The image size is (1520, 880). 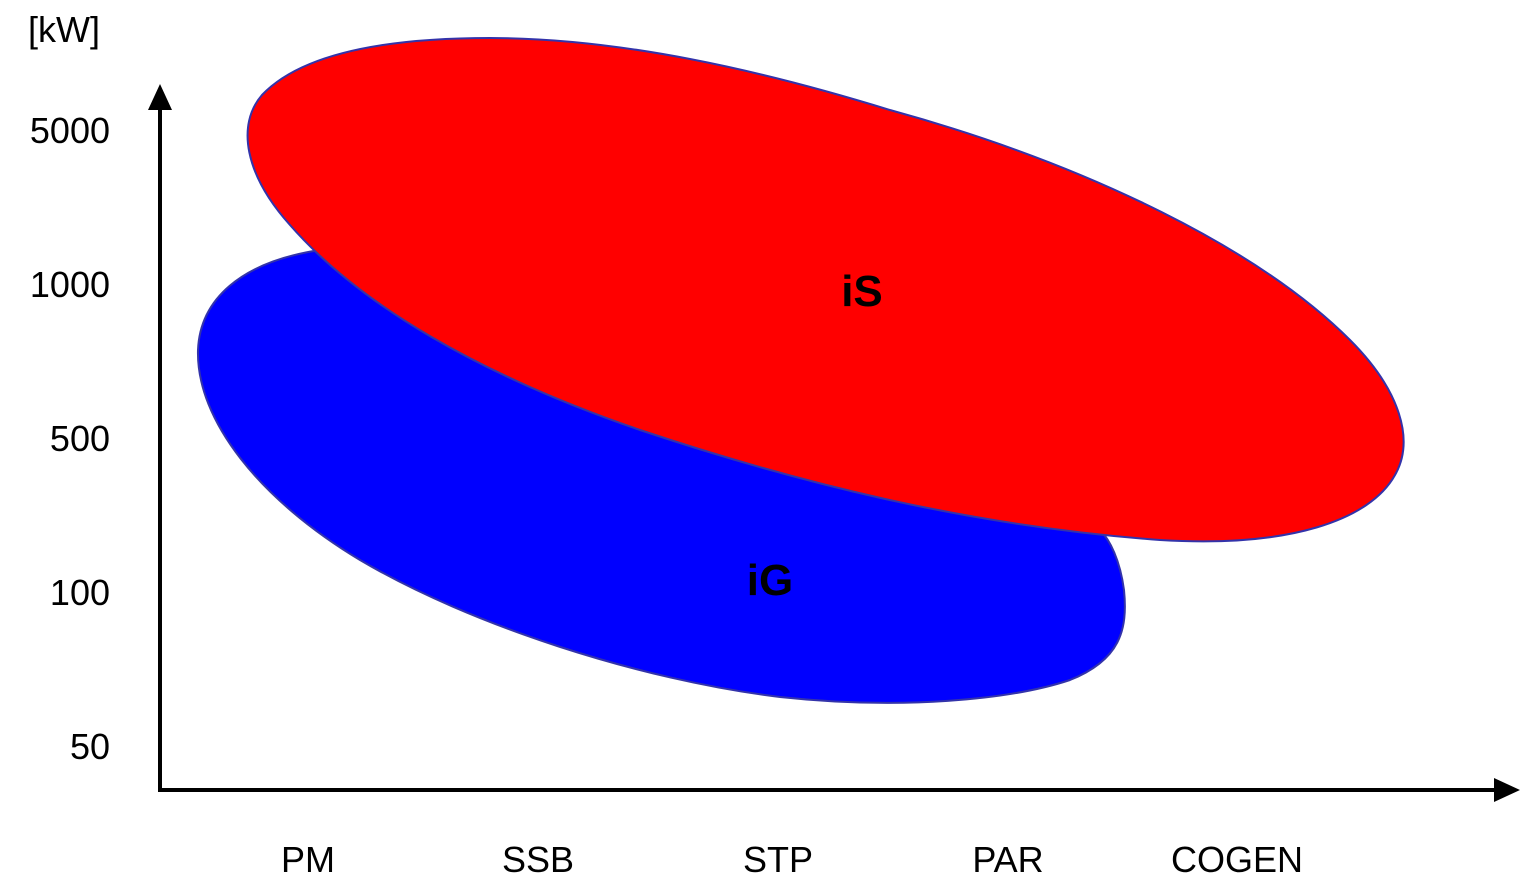 I want to click on y-tick-label: 100, so click(x=80, y=592).